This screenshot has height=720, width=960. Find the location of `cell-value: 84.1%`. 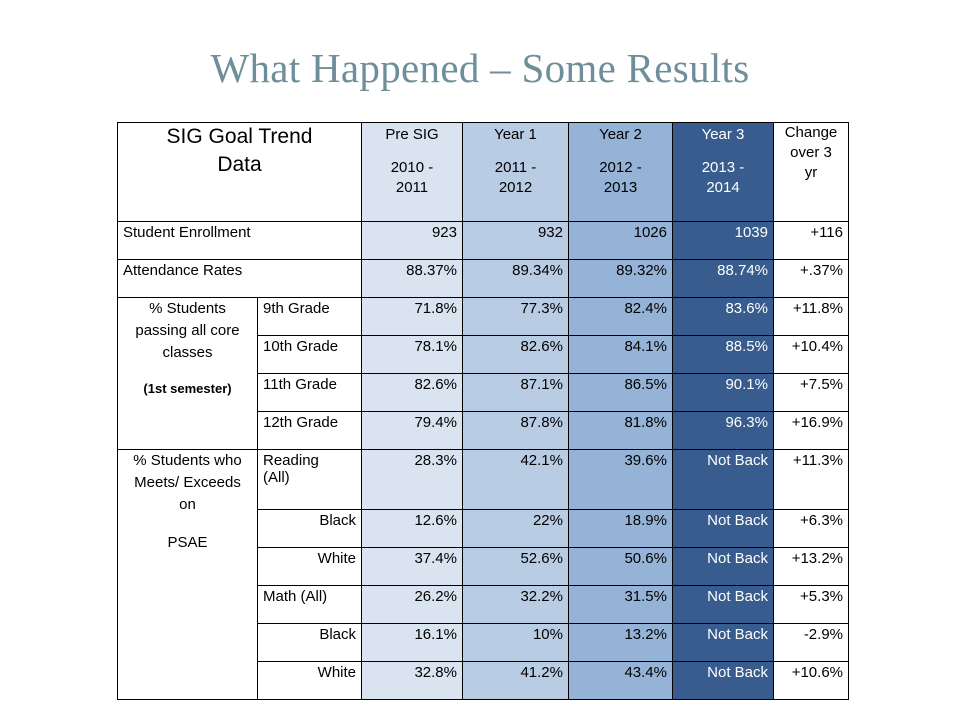

cell-value: 84.1% is located at coordinates (620, 354).